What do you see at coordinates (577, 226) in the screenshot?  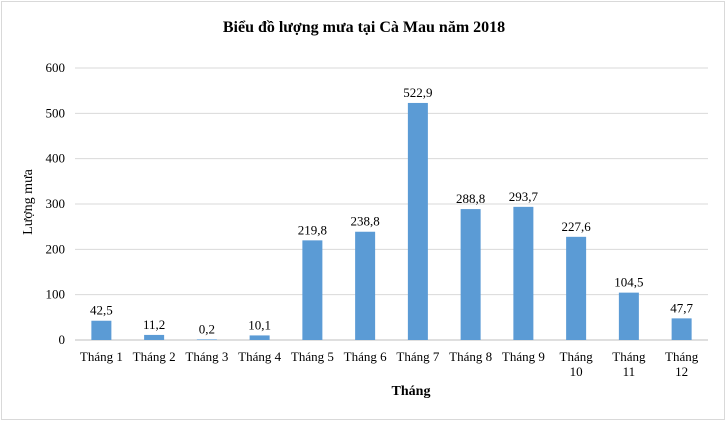 I see `data-label: 227,6` at bounding box center [577, 226].